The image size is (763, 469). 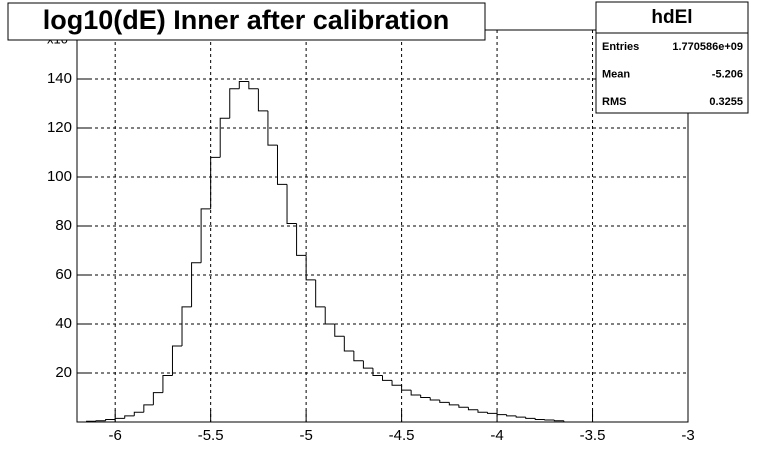 I want to click on y-tick-label: 40, so click(x=63, y=323).